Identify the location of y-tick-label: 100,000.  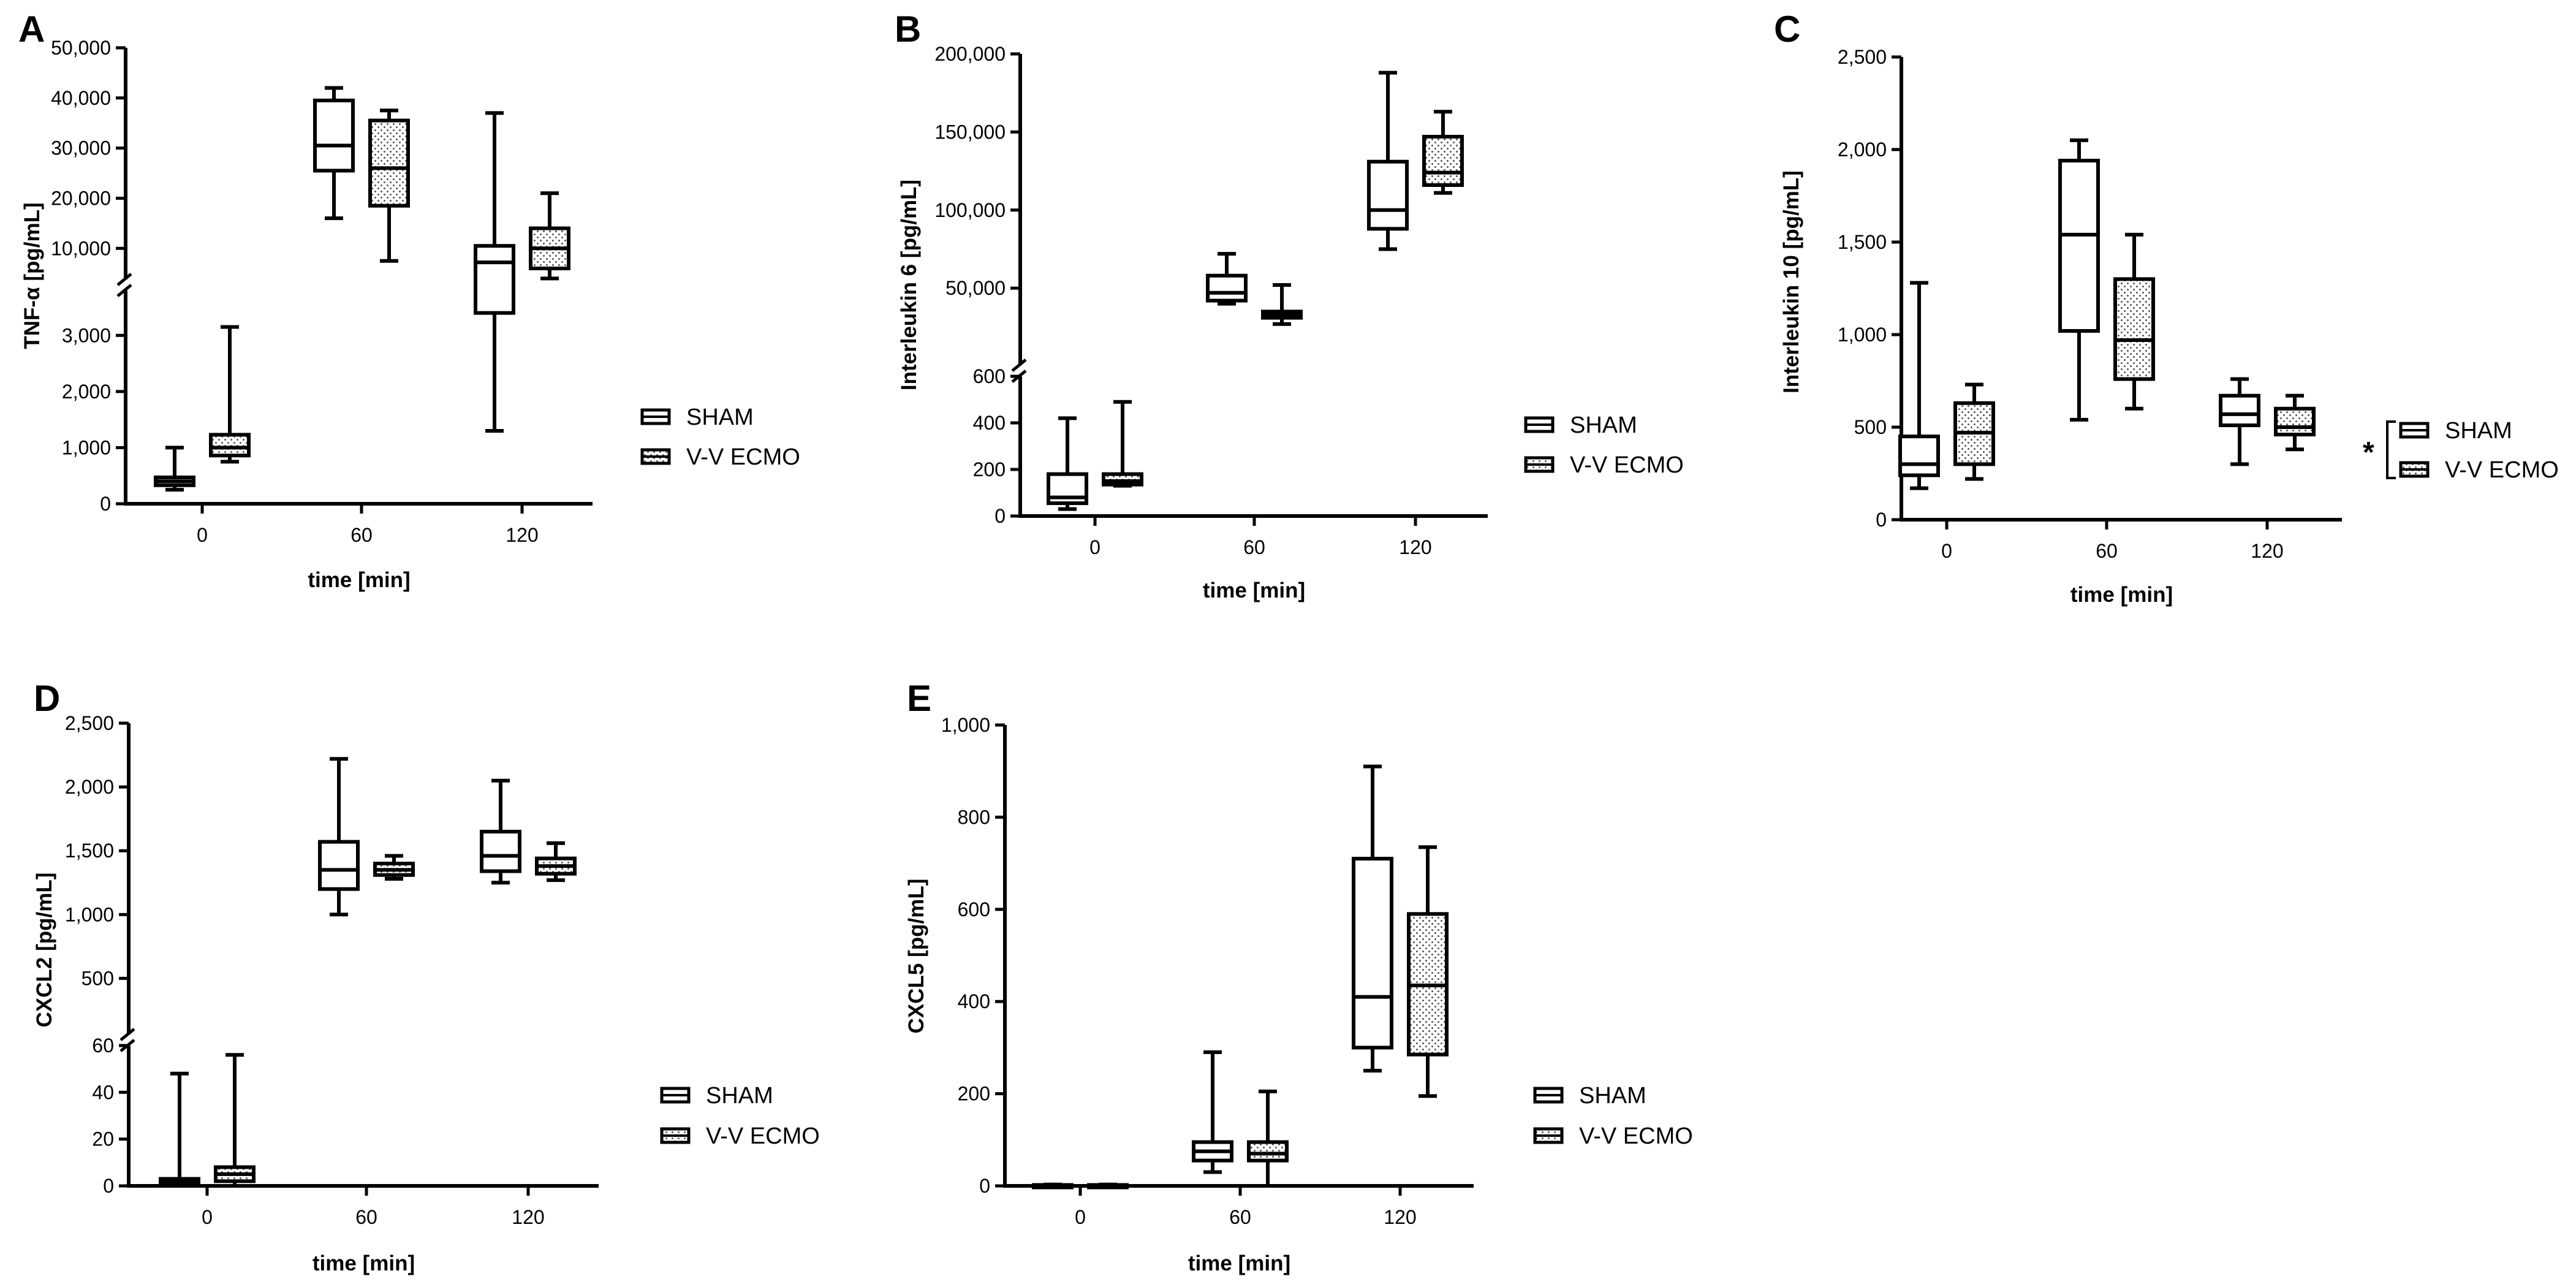
(970, 210).